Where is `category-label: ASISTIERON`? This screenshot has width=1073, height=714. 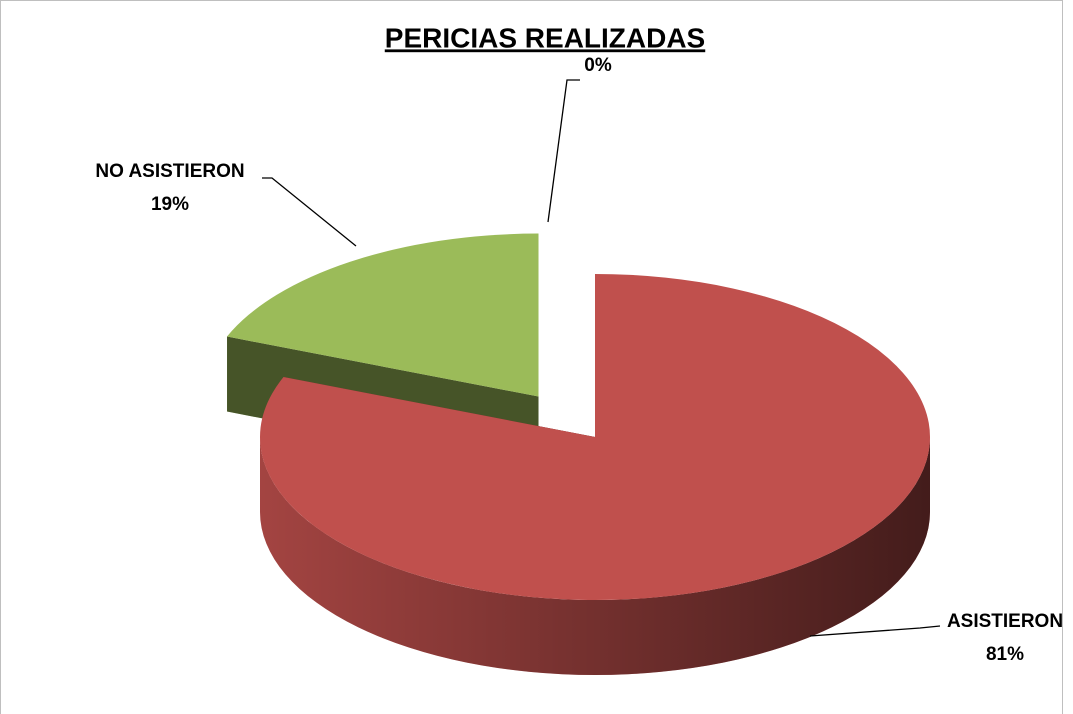 category-label: ASISTIERON is located at coordinates (1005, 621).